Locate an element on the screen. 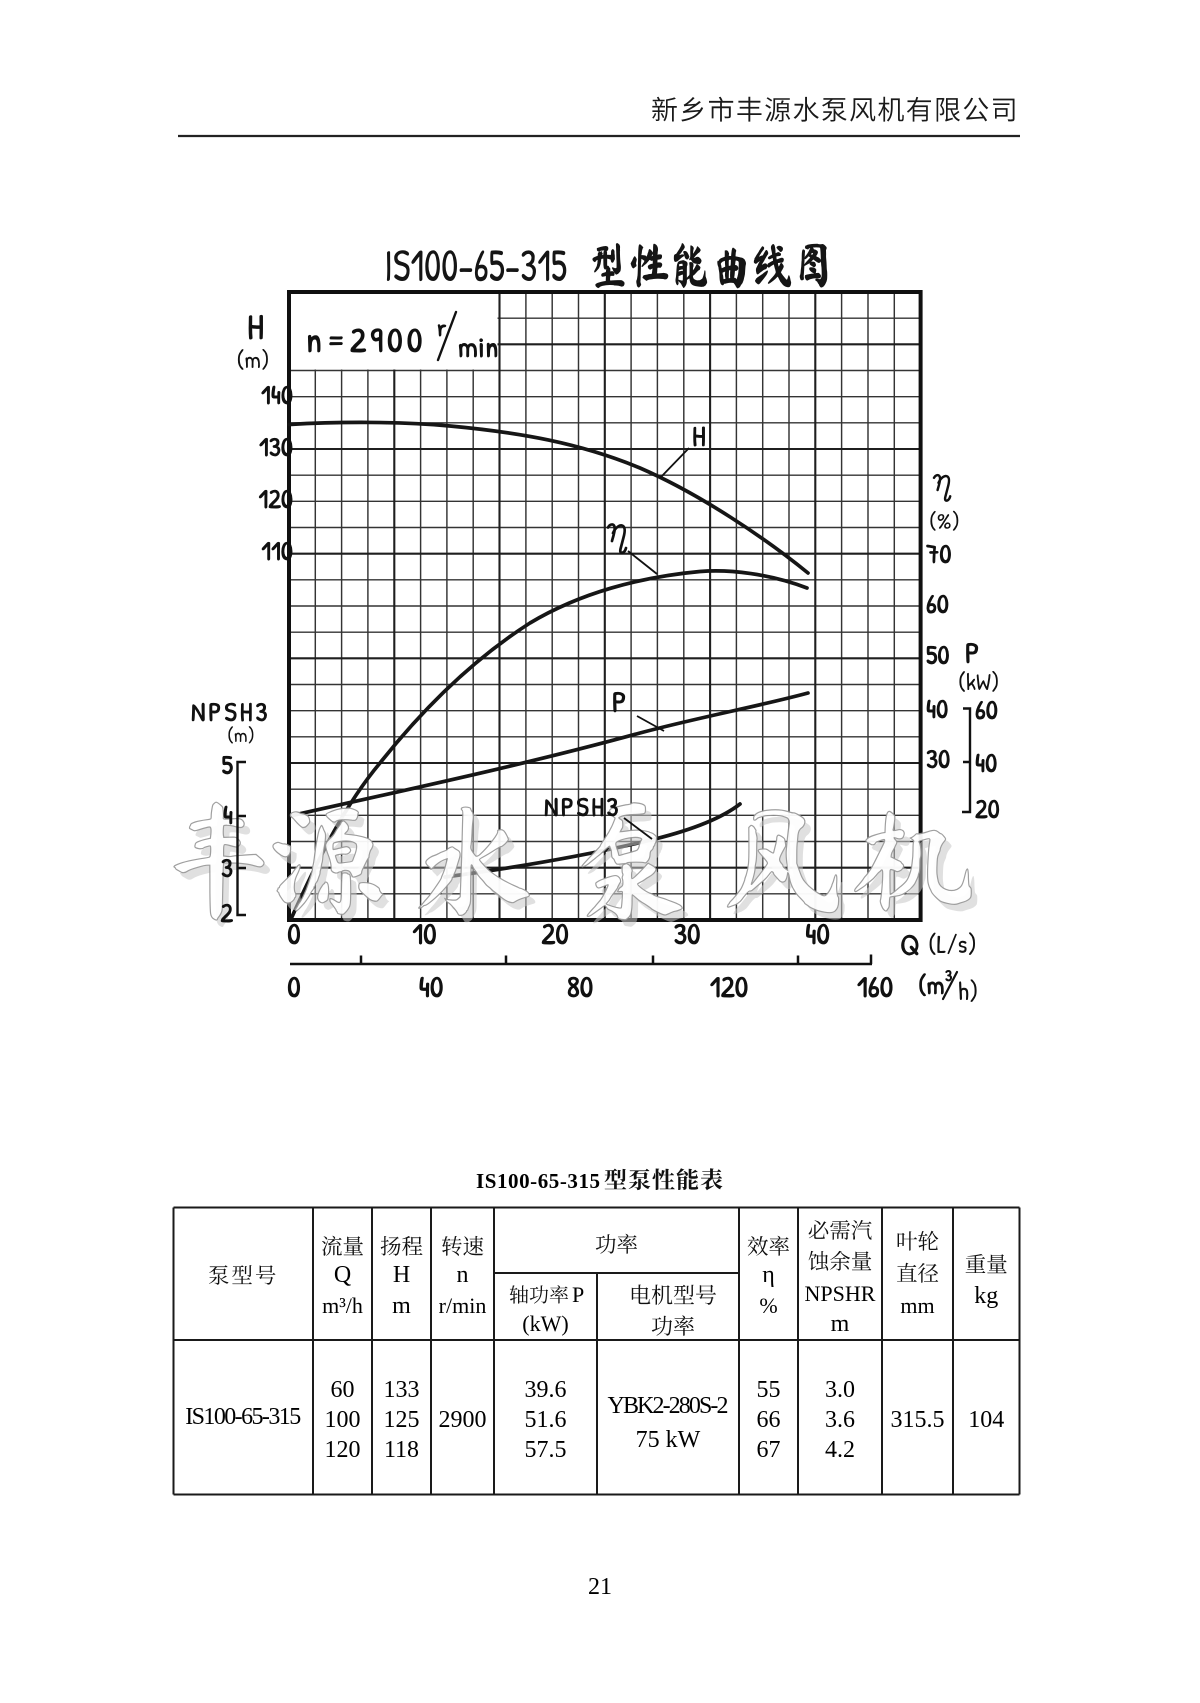 This screenshot has height=1703, width=1200. svg-text: 4.2 is located at coordinates (840, 1450).